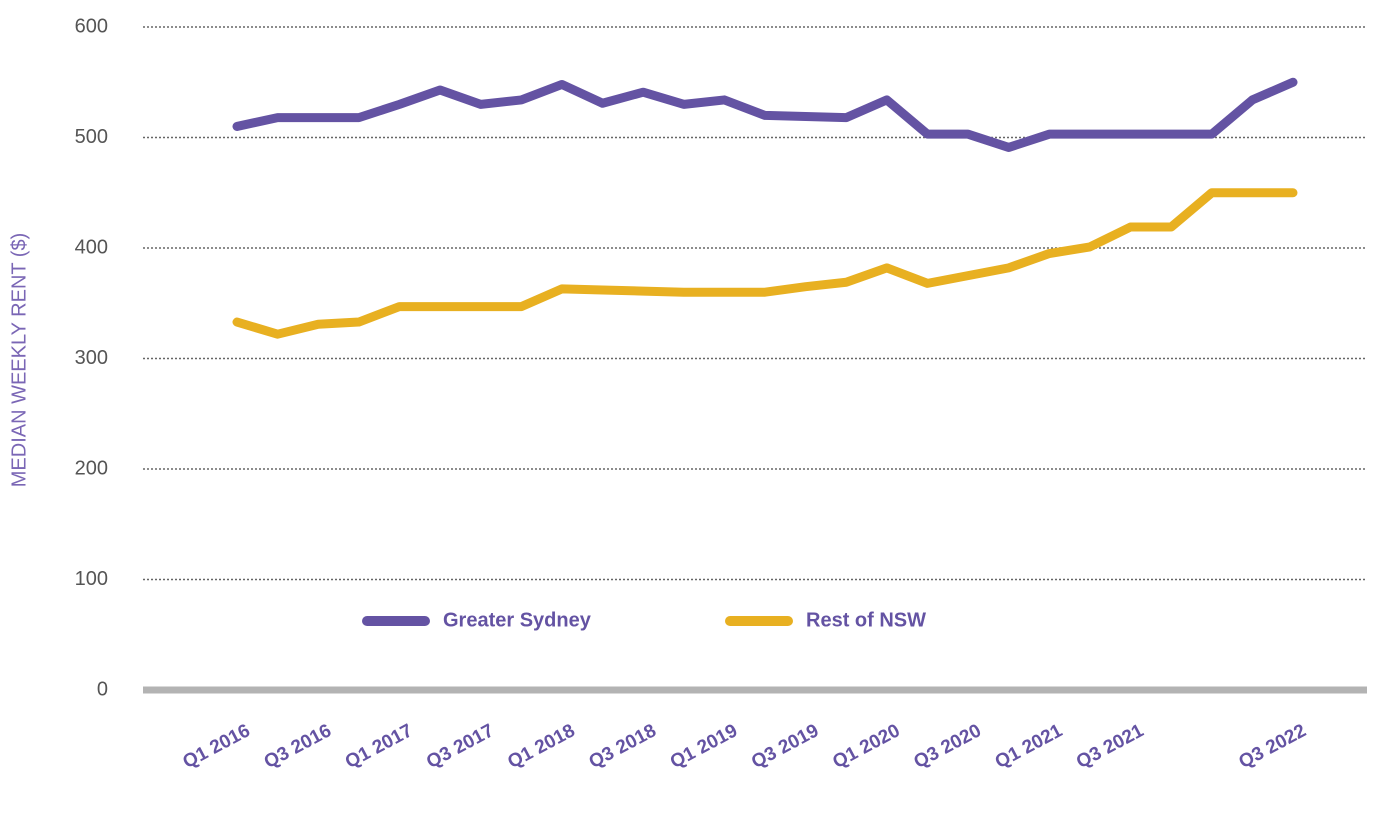 The image size is (1379, 817). I want to click on x-tick-label: Q1 2016, so click(216, 746).